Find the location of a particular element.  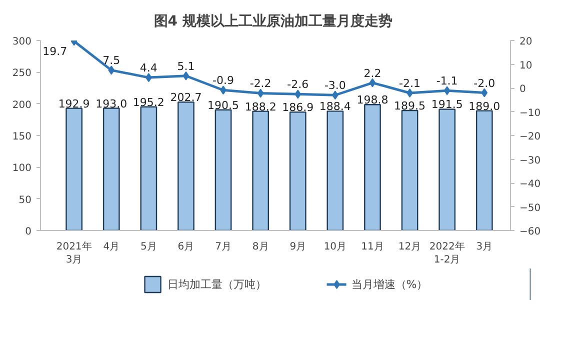

x-tick-label: 10月 is located at coordinates (335, 247).